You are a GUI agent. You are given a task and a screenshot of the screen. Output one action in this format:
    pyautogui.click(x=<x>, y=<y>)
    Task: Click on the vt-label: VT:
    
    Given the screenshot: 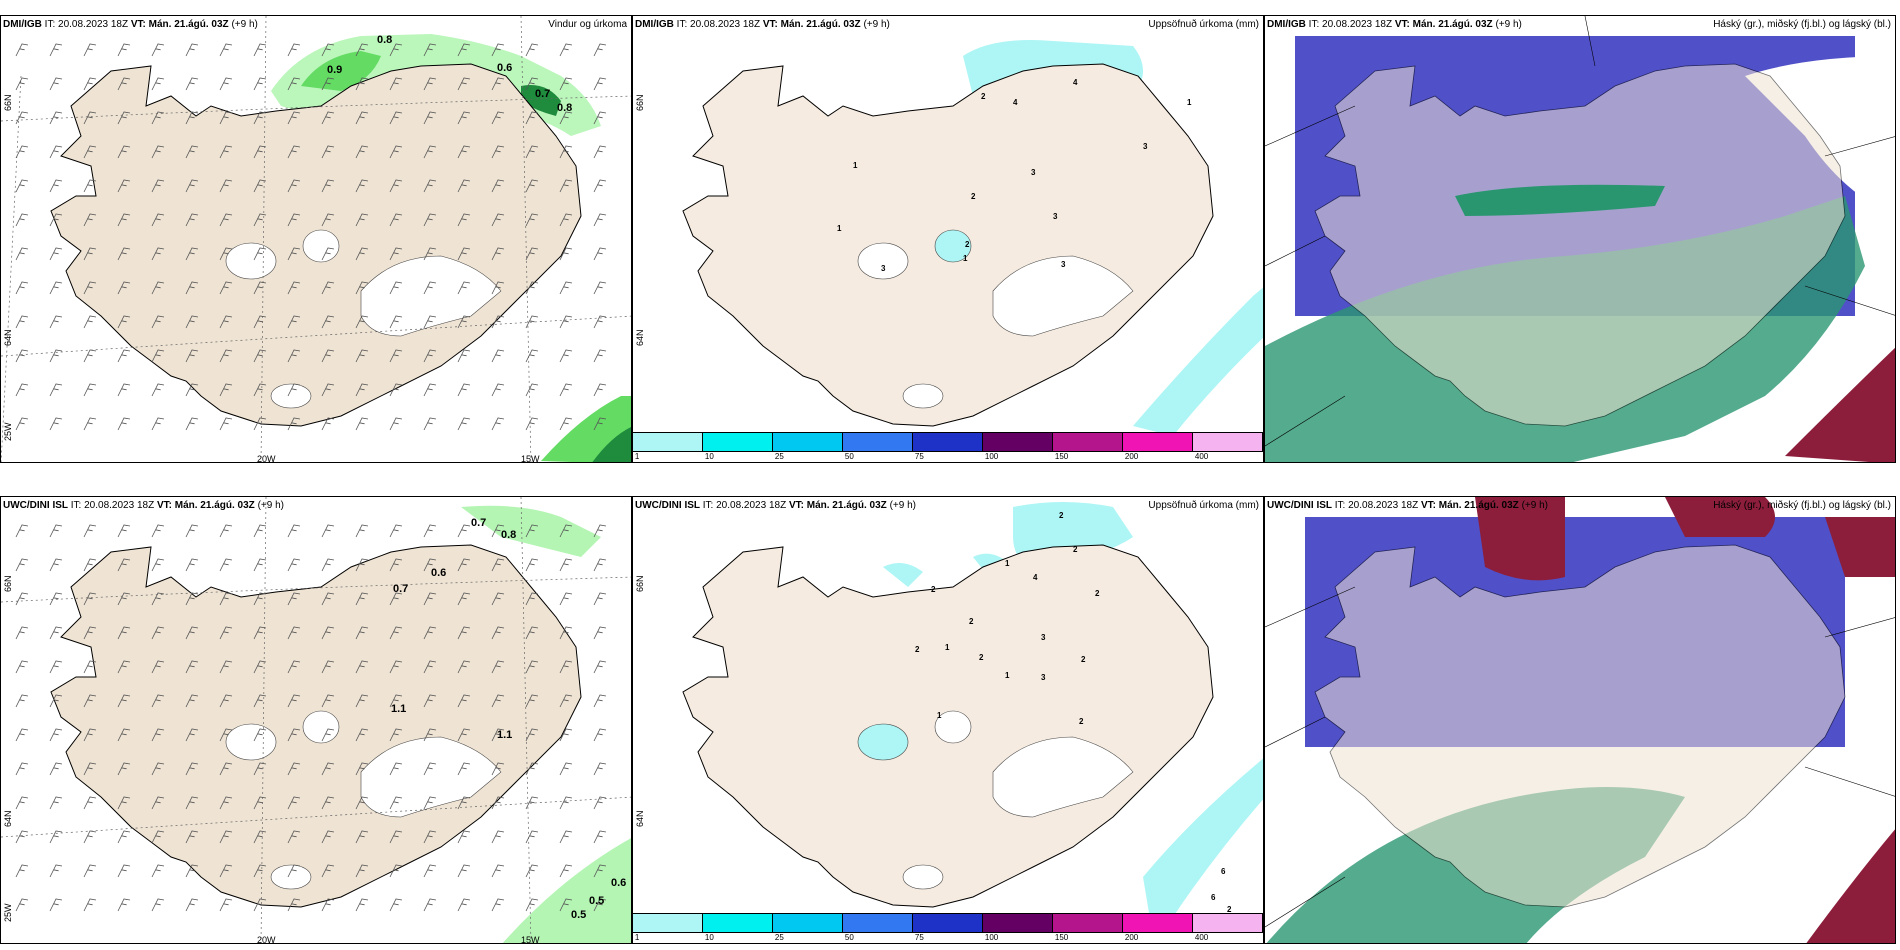 What is the action you would take?
    pyautogui.click(x=1428, y=505)
    